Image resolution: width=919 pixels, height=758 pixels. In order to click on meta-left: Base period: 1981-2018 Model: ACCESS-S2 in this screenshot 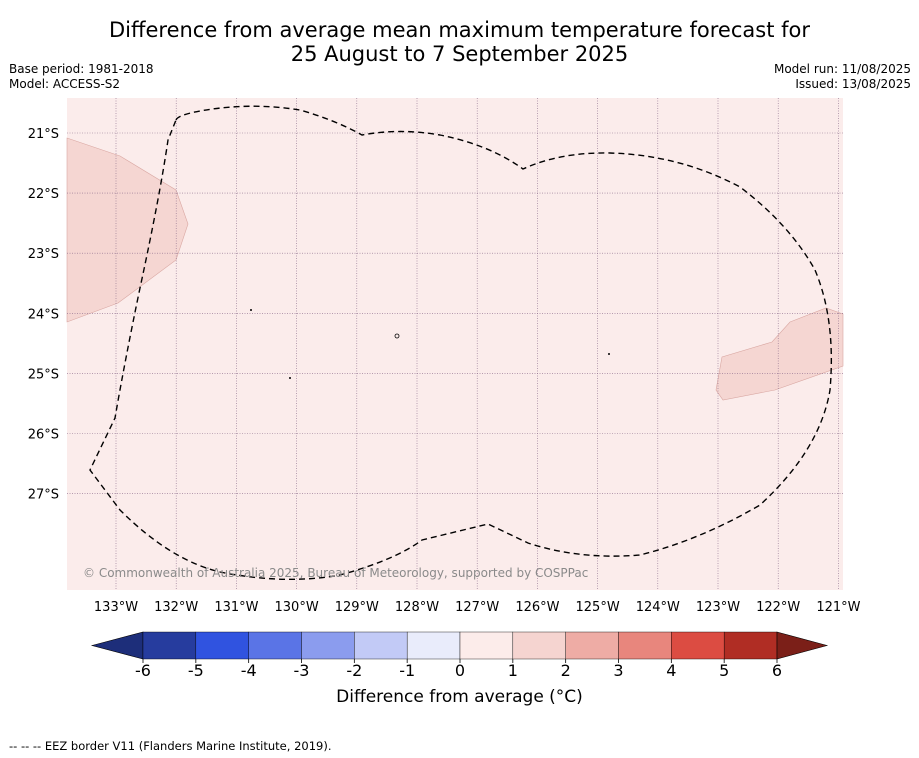, I will do `click(81, 77)`.